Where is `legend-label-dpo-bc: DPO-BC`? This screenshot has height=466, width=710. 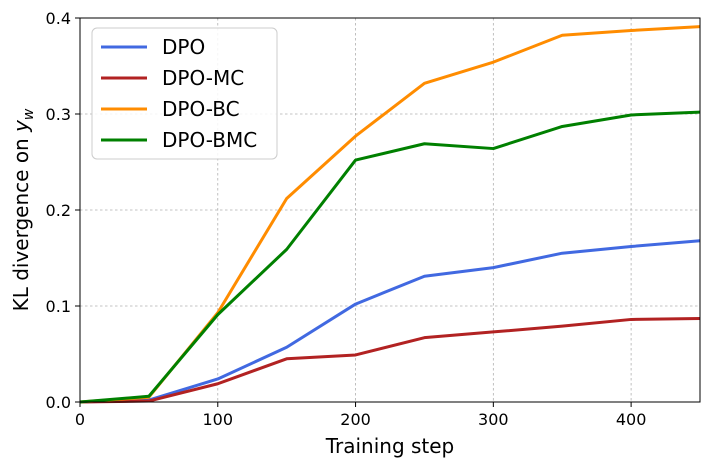 legend-label-dpo-bc: DPO-BC is located at coordinates (201, 109).